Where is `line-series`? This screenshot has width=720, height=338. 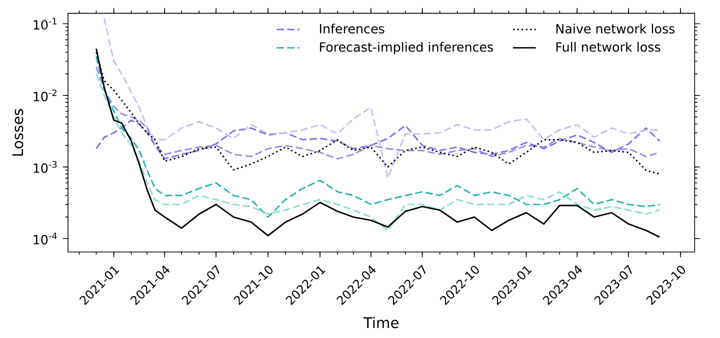
line-series is located at coordinates (378, 139).